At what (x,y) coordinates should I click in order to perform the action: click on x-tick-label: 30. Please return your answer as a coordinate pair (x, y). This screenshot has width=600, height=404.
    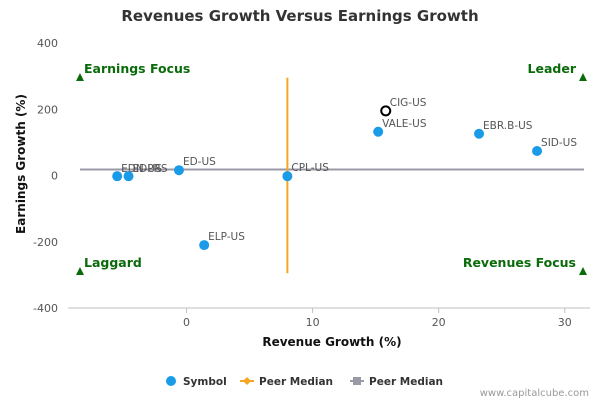
    Looking at the image, I should click on (565, 322).